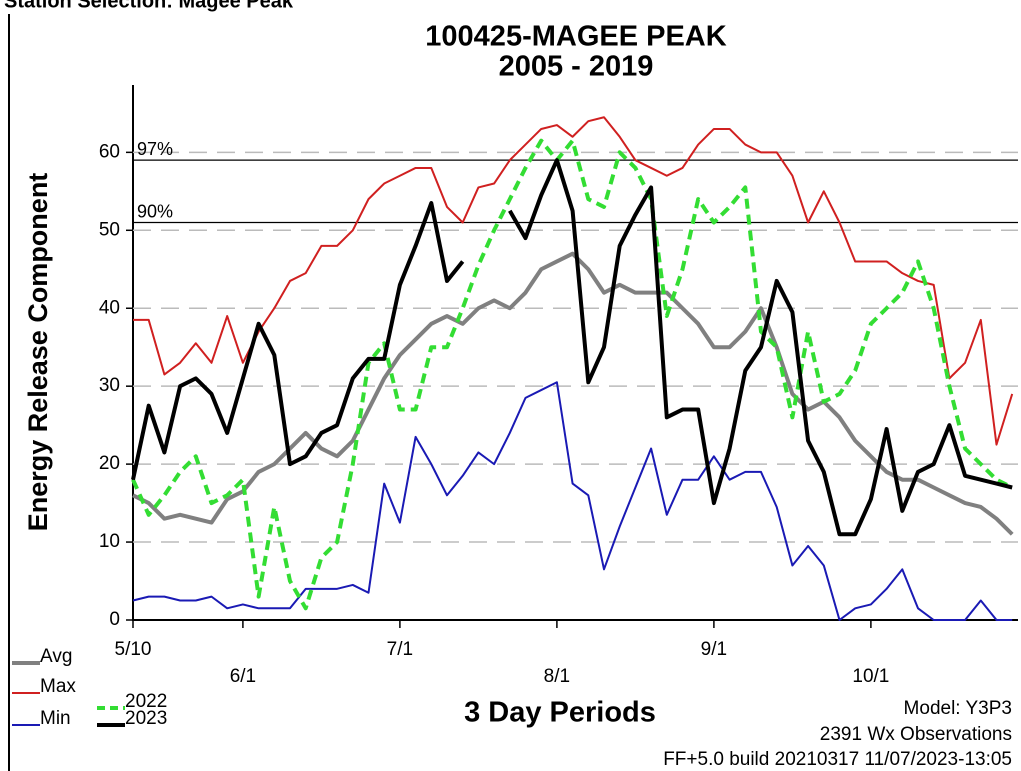 Image resolution: width=1021 pixels, height=771 pixels. I want to click on y-tick-label: 20, so click(109, 463).